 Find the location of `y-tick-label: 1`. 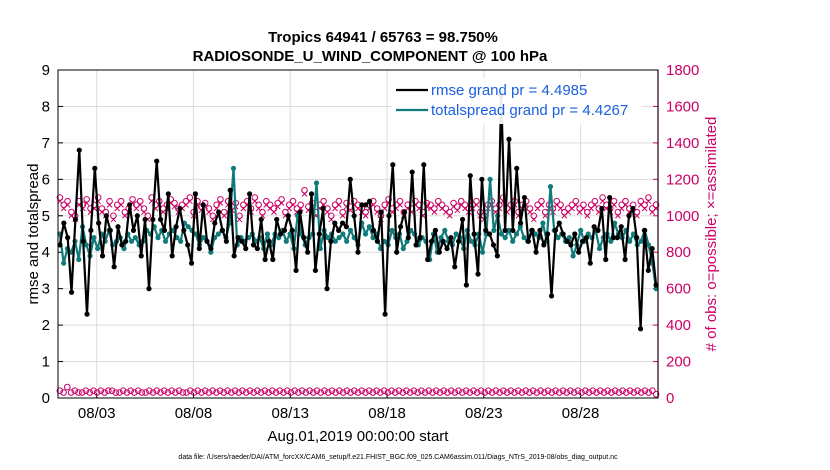

y-tick-label: 1 is located at coordinates (46, 362).